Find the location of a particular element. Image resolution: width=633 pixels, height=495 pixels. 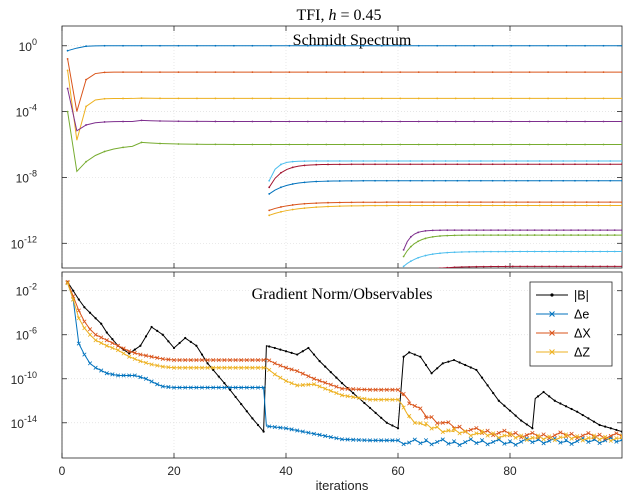

panel-title: Gradient Norm/Observables is located at coordinates (342, 294).